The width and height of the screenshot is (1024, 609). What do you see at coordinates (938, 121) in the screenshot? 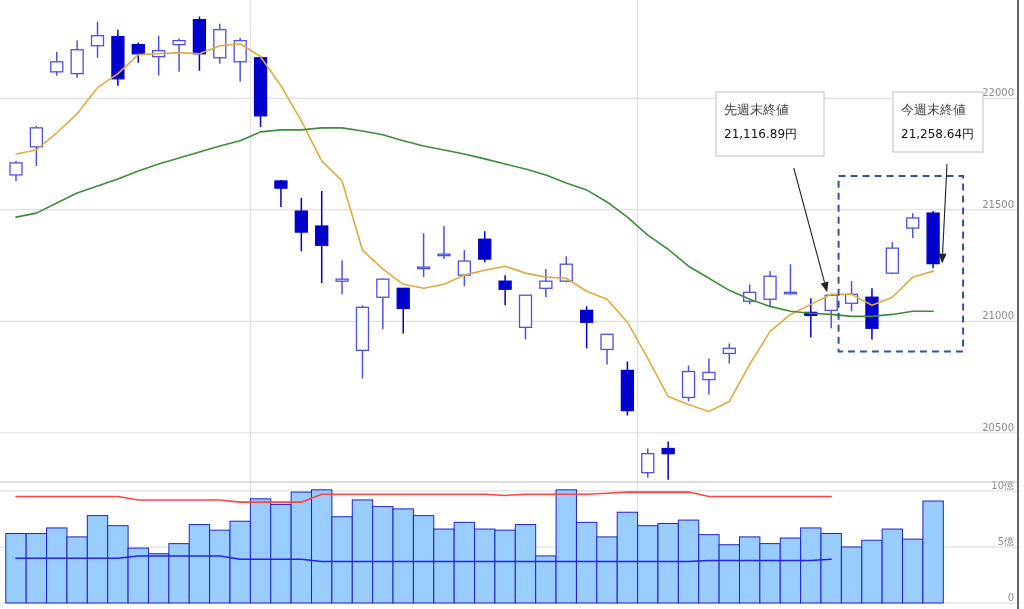
I see `annotation: 今週末終値 21,258.64円` at bounding box center [938, 121].